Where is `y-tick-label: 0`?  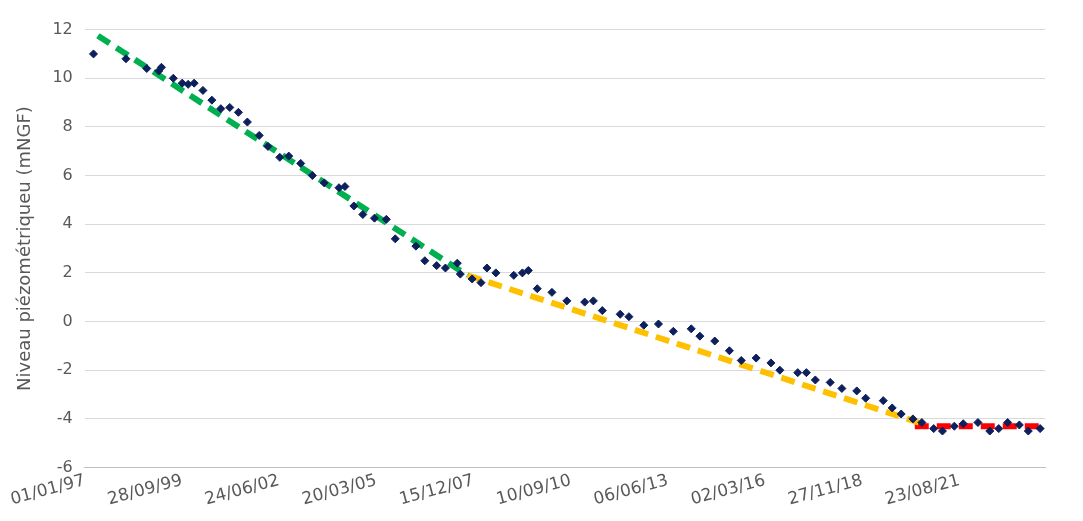
y-tick-label: 0 is located at coordinates (67, 320).